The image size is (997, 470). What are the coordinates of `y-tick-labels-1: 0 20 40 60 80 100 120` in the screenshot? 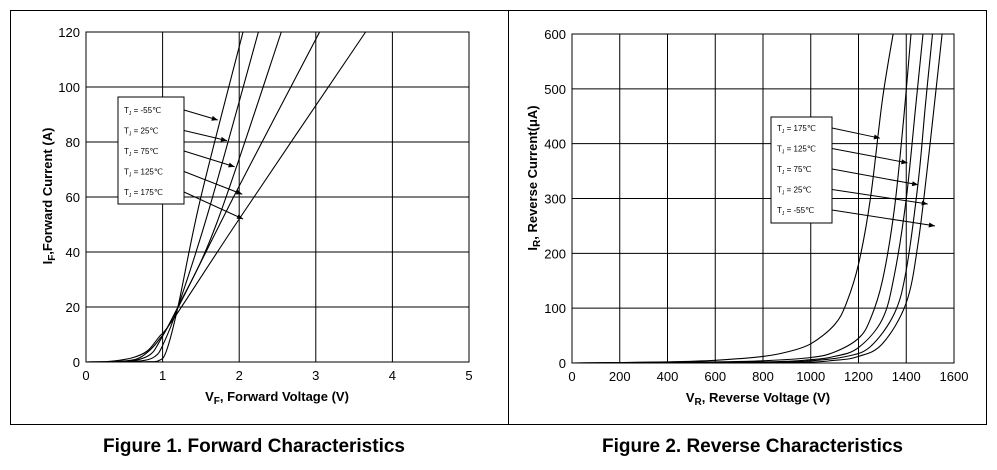 It's located at (69, 197).